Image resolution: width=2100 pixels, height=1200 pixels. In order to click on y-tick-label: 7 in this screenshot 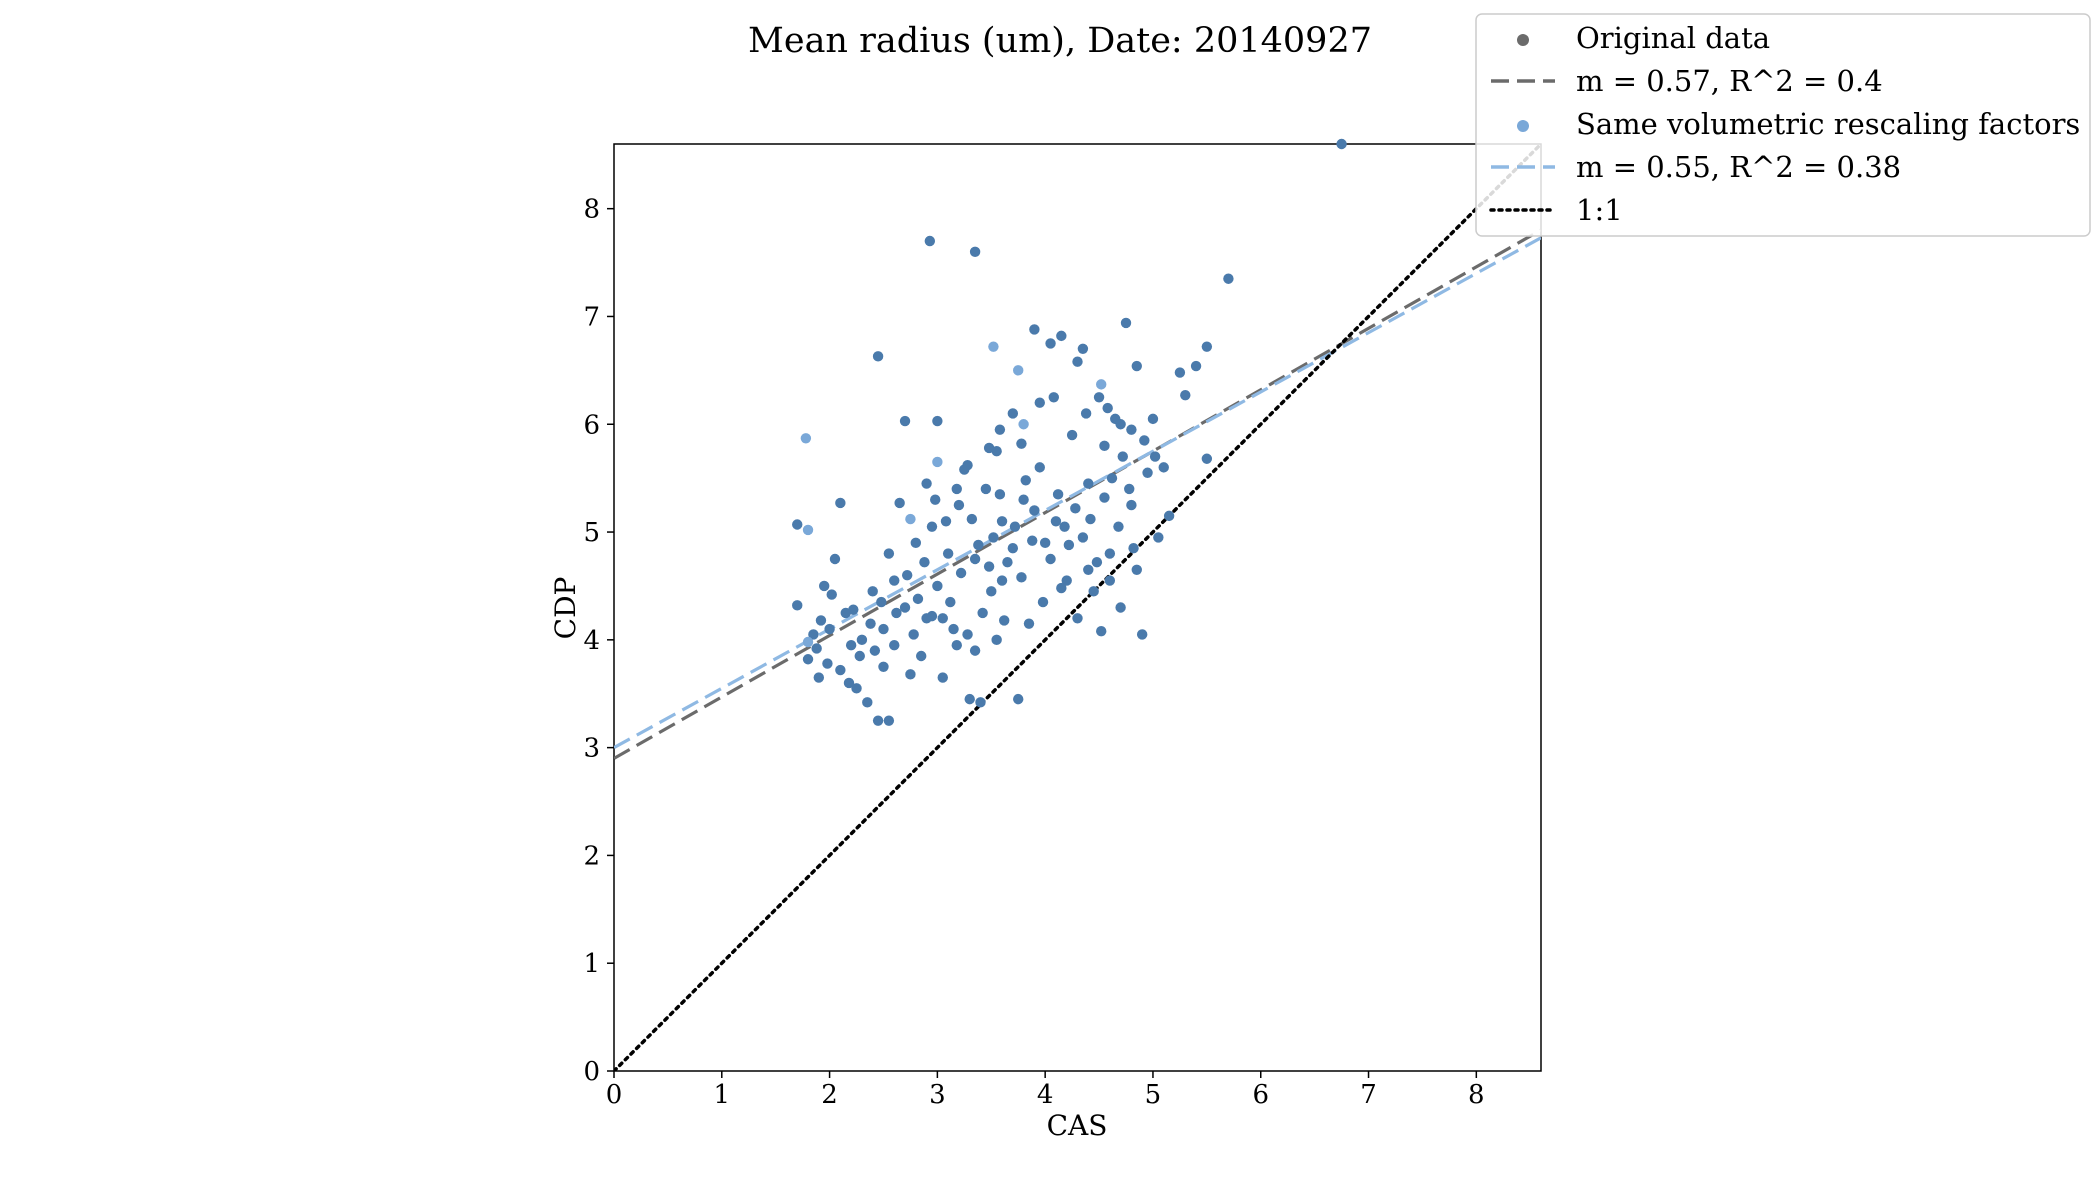, I will do `click(591, 317)`.